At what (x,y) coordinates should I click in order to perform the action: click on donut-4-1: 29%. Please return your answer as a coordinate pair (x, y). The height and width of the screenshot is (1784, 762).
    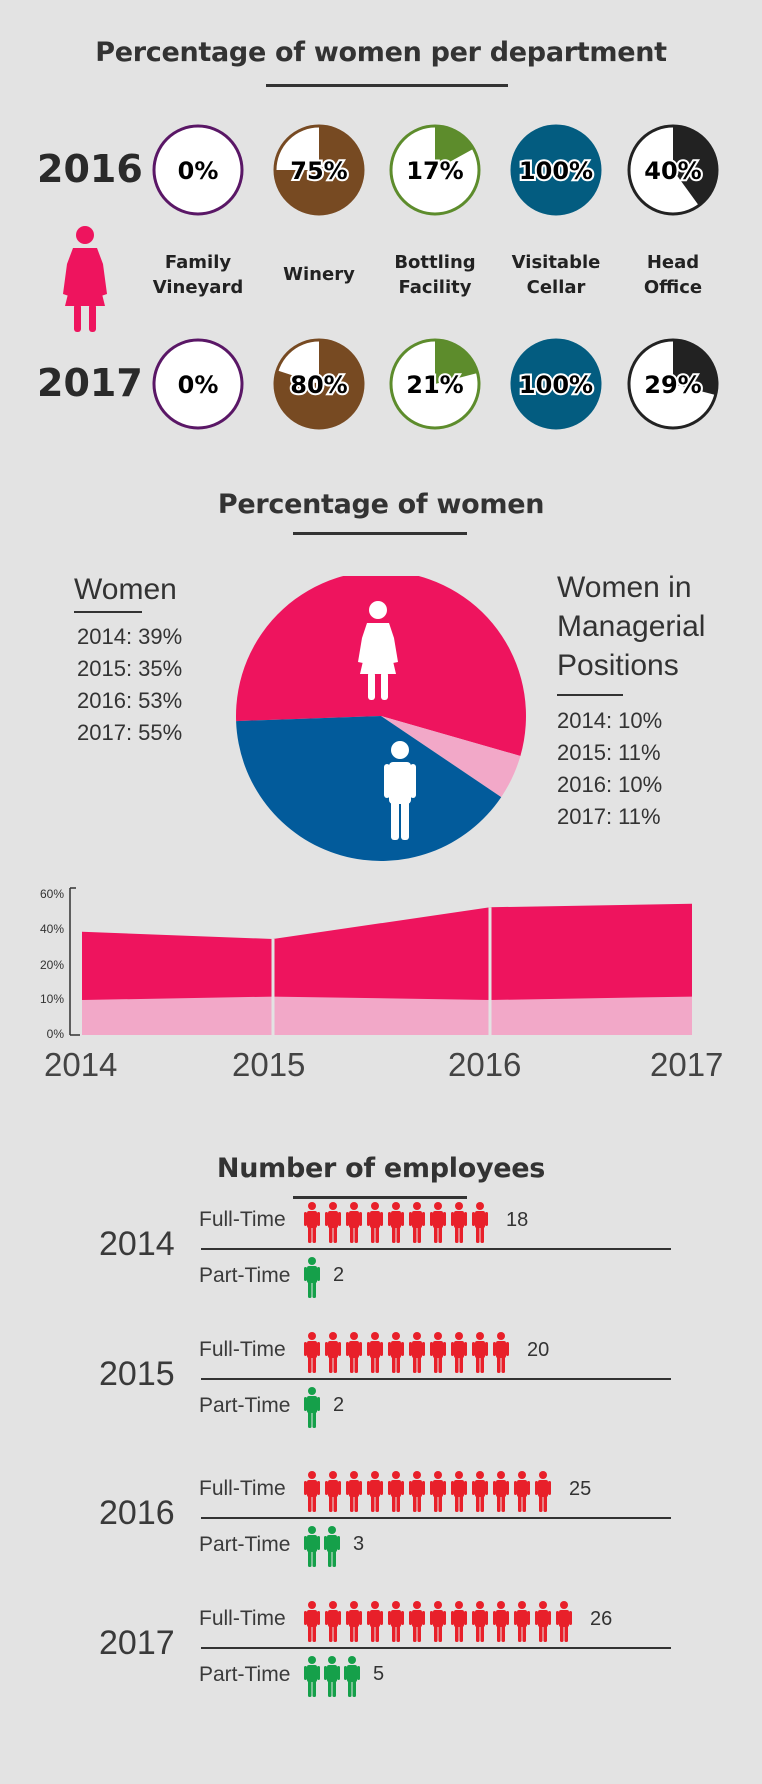
    Looking at the image, I should click on (673, 384).